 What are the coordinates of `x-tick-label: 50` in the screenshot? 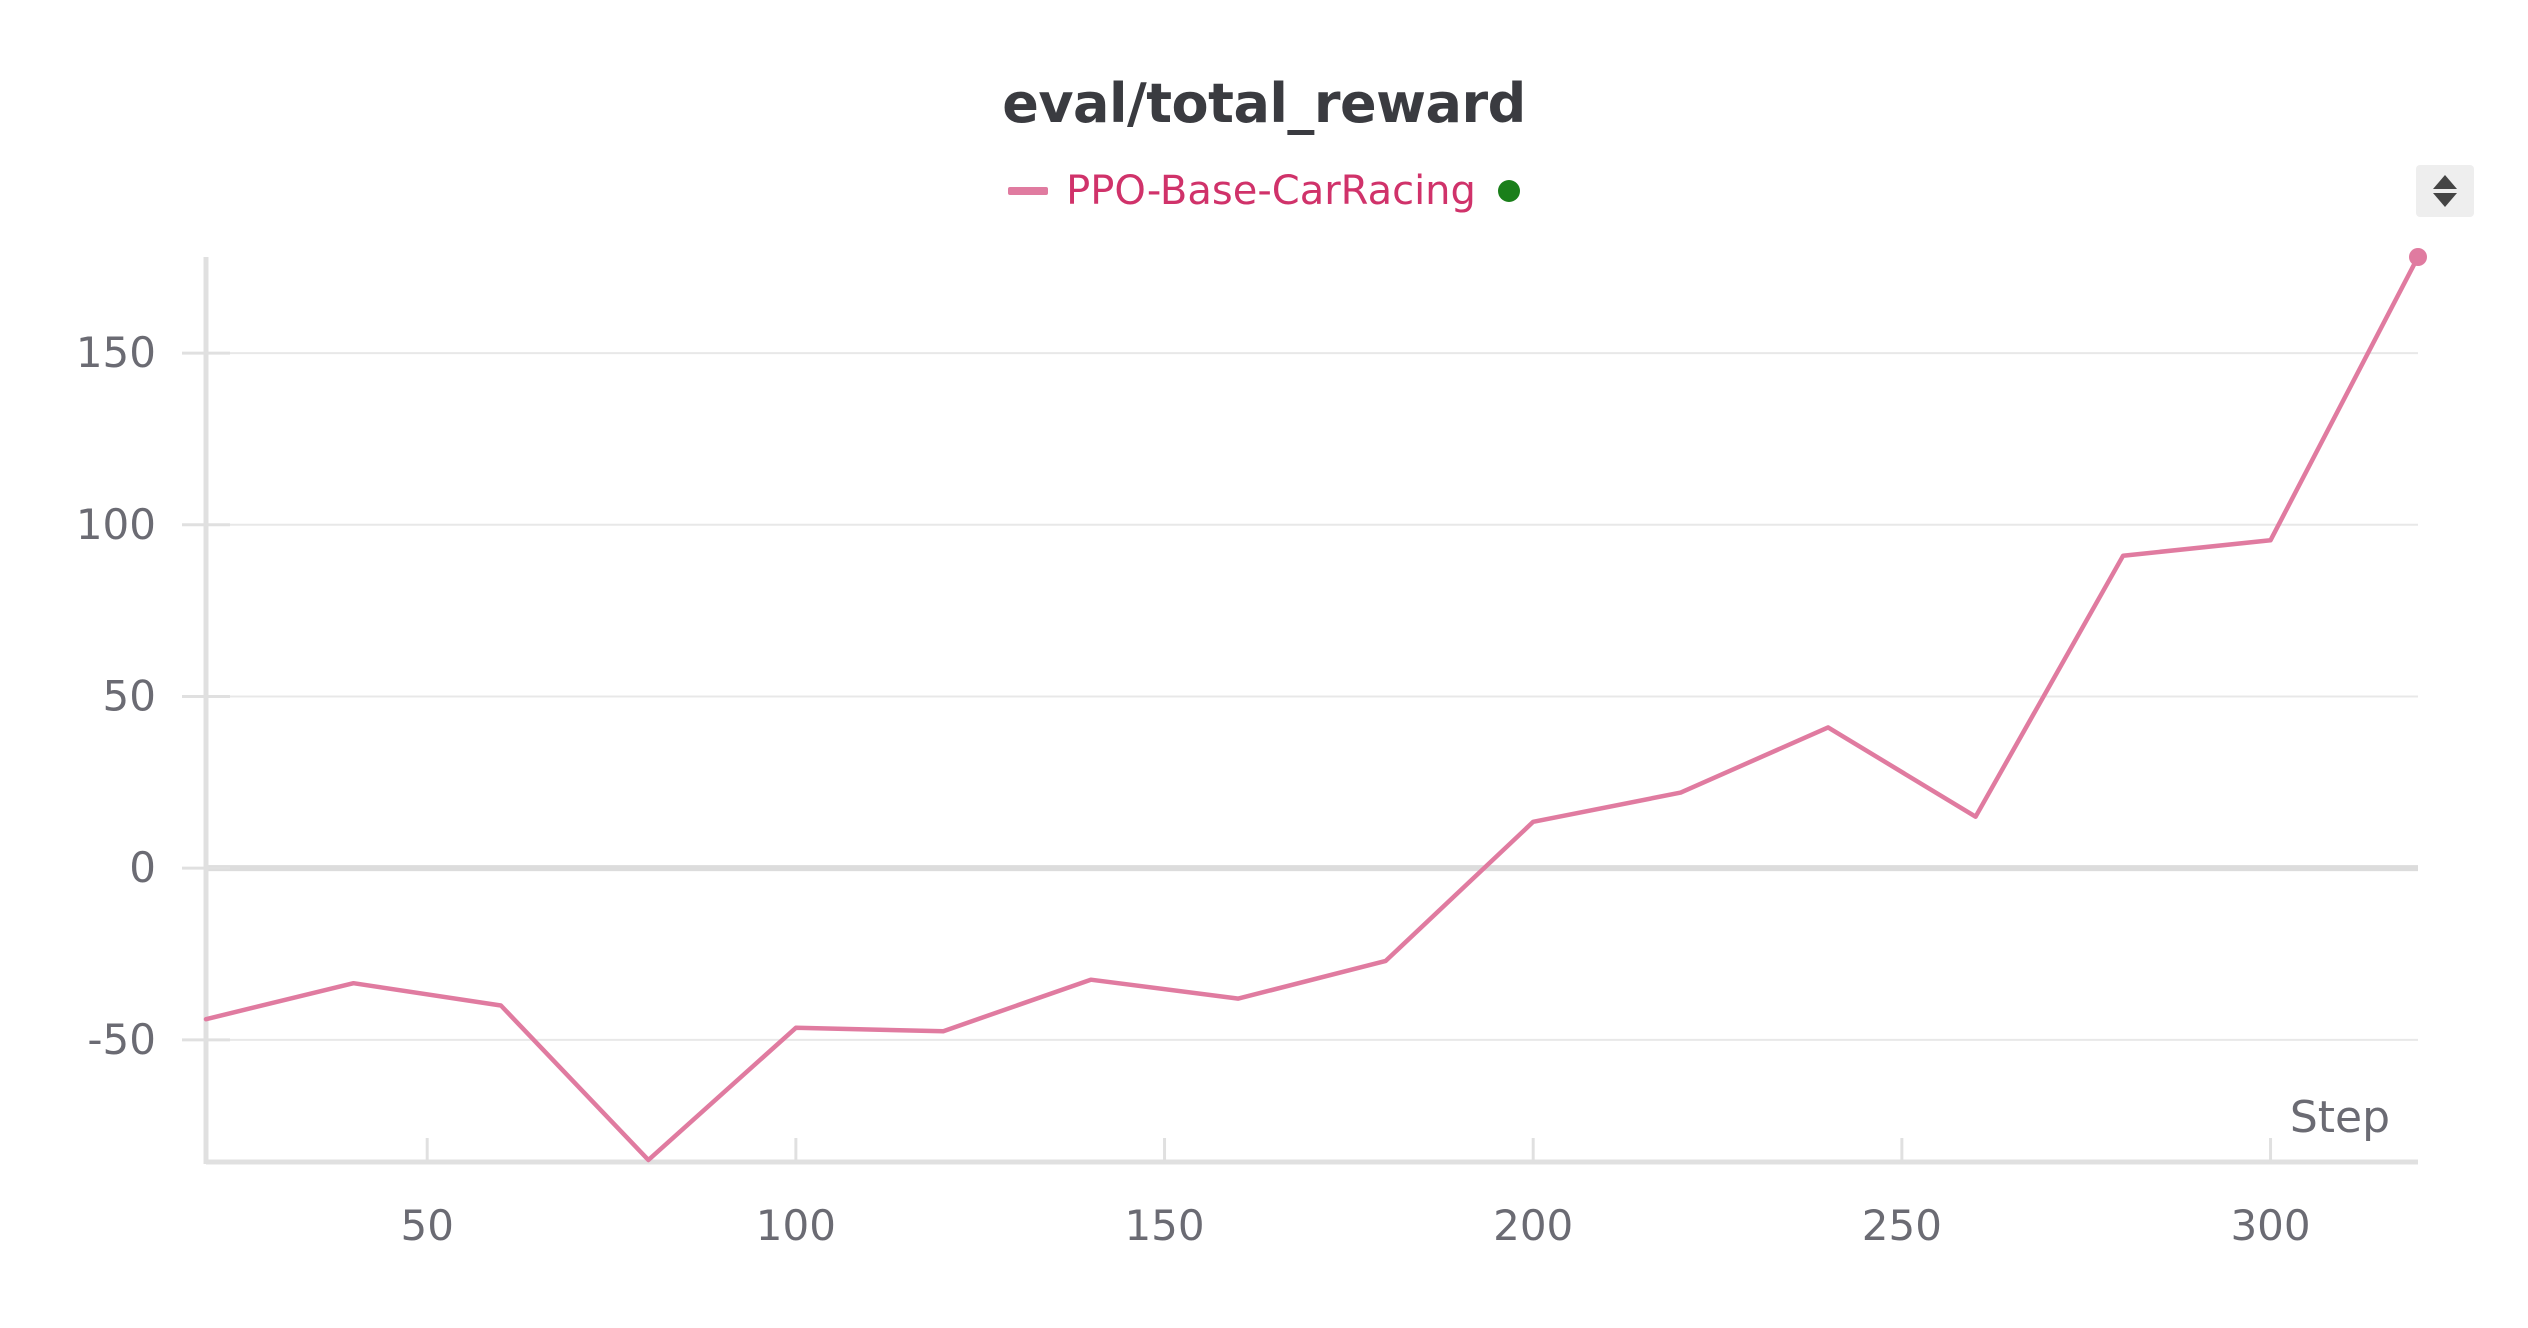 It's located at (426, 1225).